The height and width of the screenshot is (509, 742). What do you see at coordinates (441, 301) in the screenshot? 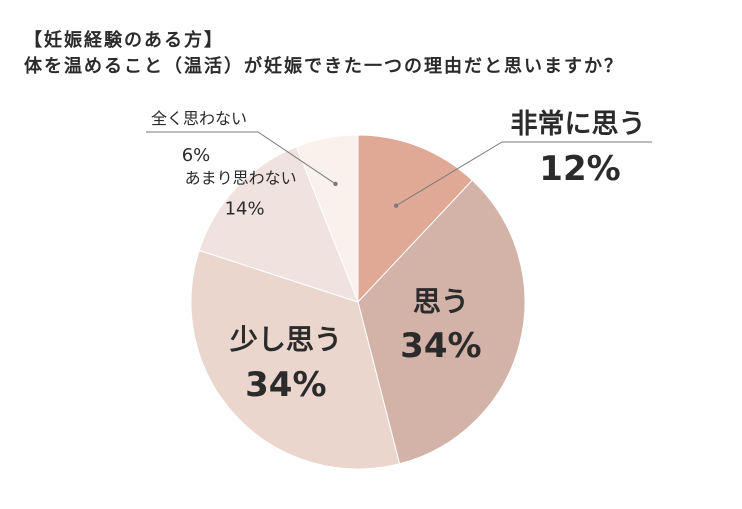
I see `slice-label-2: 思う` at bounding box center [441, 301].